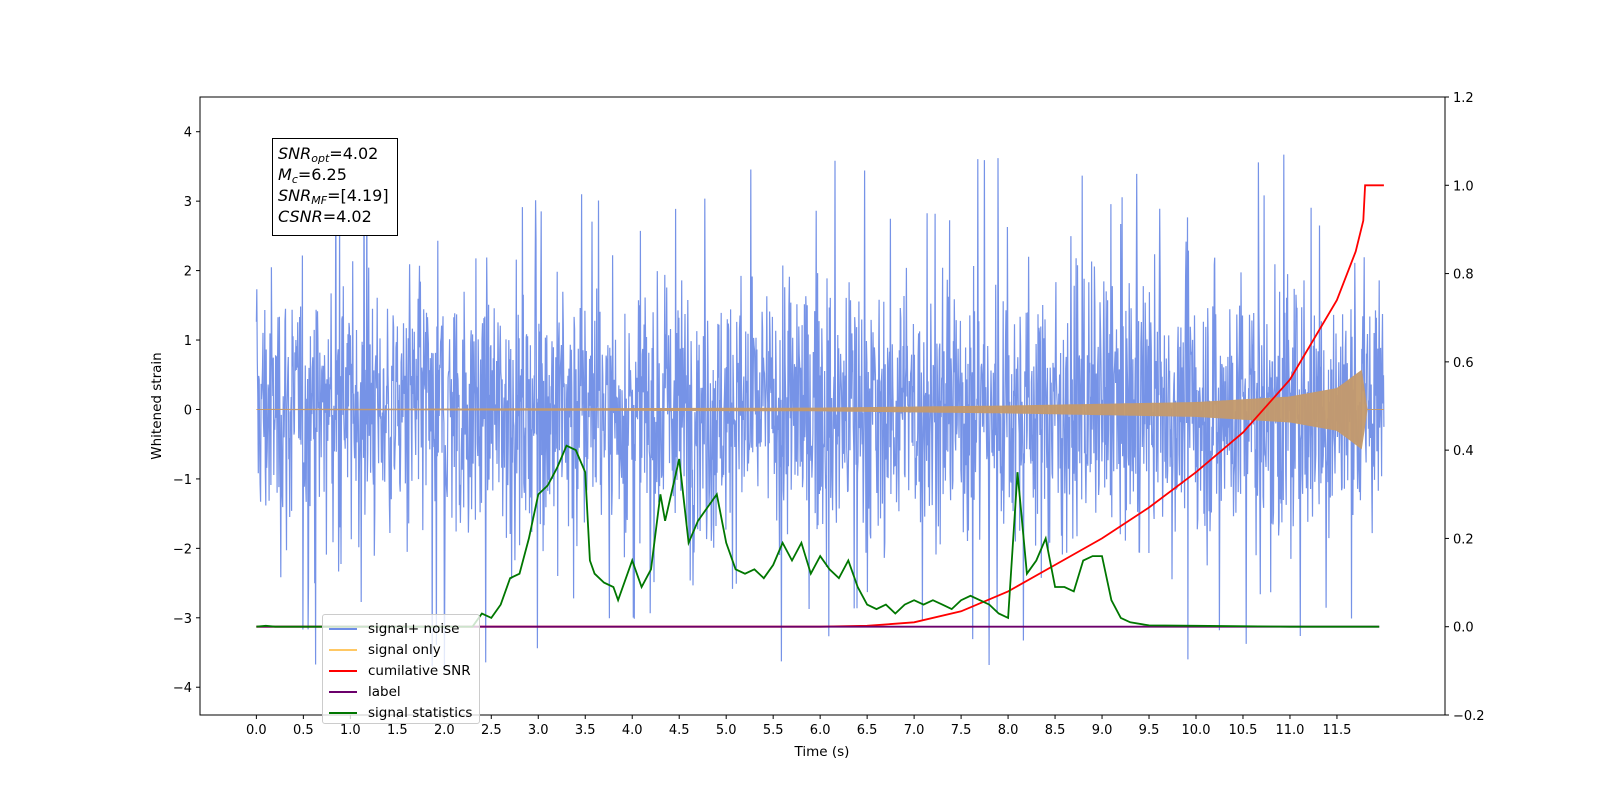  Describe the element at coordinates (401, 628) in the screenshot. I see `legend-item-signal-noise: signal+ noise` at that location.